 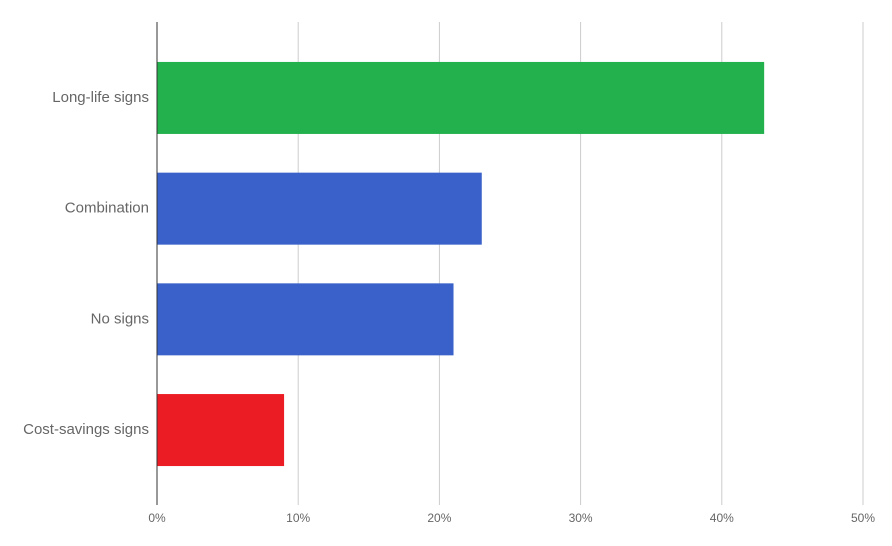 What do you see at coordinates (581, 518) in the screenshot?
I see `x-tick-label: 30%` at bounding box center [581, 518].